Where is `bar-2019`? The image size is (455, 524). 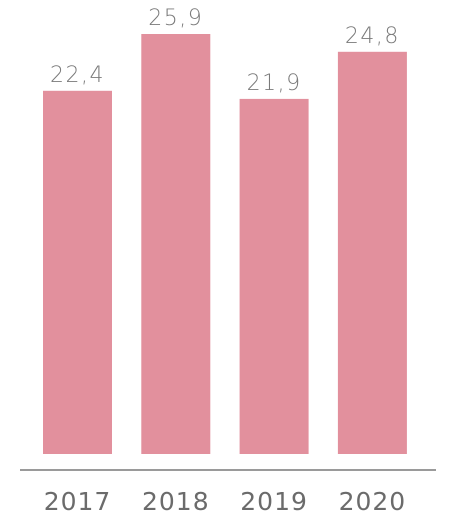 bar-2019 is located at coordinates (274, 276).